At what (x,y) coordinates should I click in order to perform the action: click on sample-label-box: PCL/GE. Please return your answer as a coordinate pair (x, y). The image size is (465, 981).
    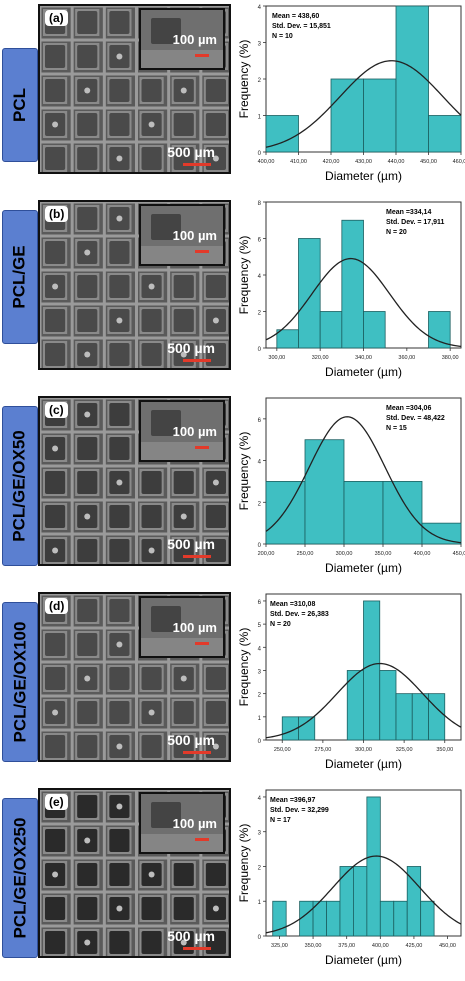
    Looking at the image, I should click on (20, 277).